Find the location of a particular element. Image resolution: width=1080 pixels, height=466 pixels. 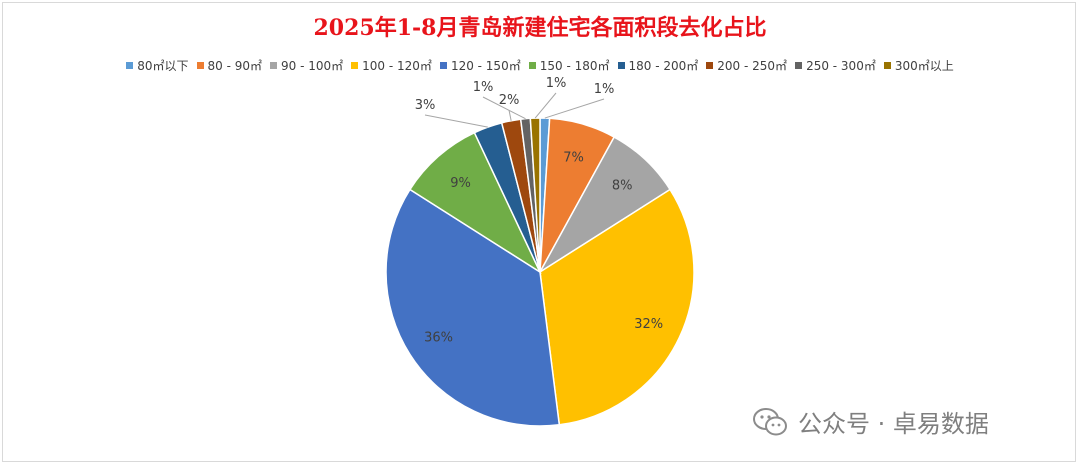

legend-item: 80 - 90㎡ is located at coordinates (229, 65).